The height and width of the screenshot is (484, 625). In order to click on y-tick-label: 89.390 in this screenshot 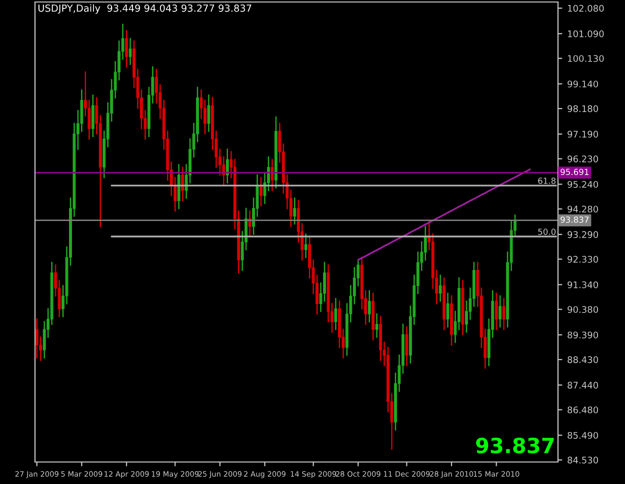, I will do `click(583, 335)`.